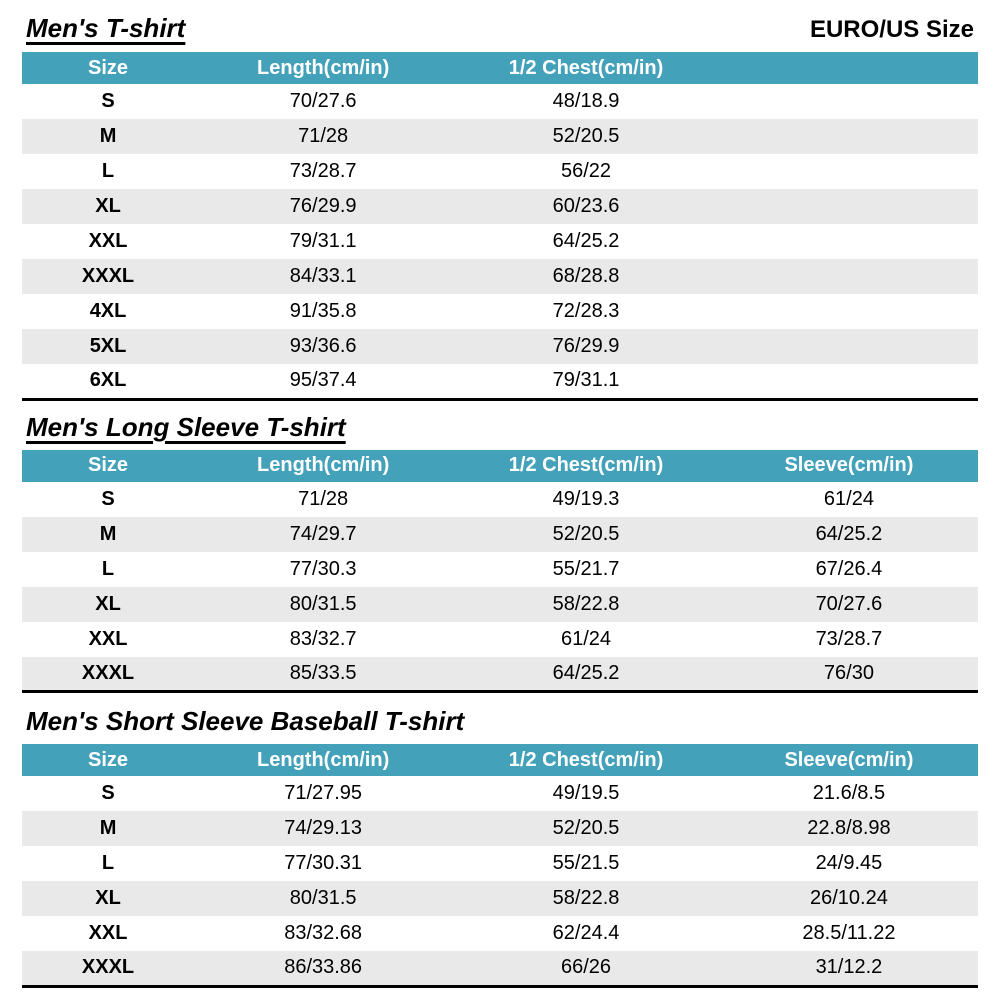 The height and width of the screenshot is (1000, 1000). I want to click on value-cell: 85/33.5, so click(323, 674).